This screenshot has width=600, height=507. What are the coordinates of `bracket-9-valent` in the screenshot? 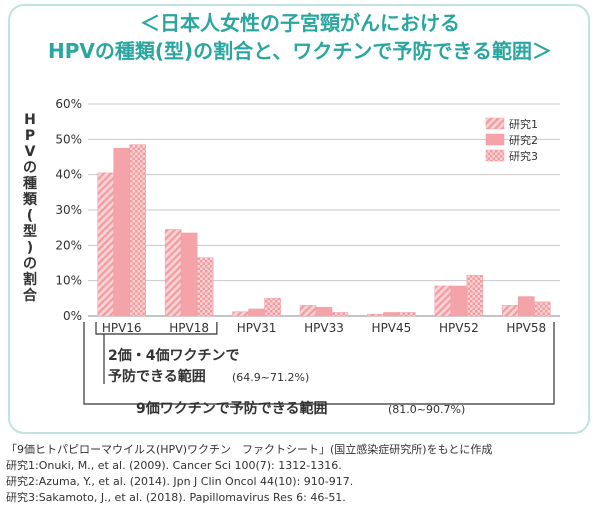 It's located at (319, 363).